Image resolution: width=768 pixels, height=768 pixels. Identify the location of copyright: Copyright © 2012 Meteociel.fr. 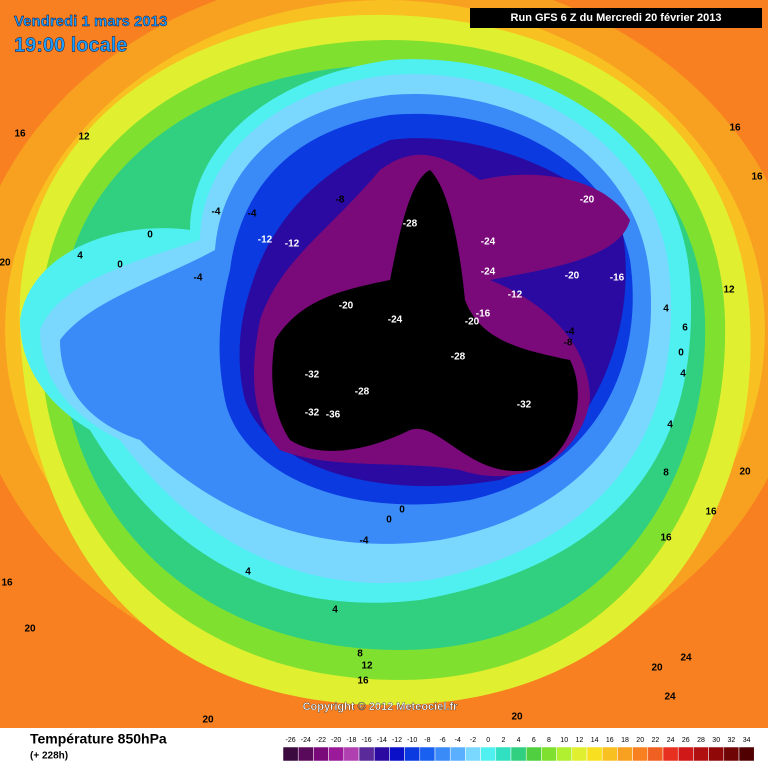
(381, 707).